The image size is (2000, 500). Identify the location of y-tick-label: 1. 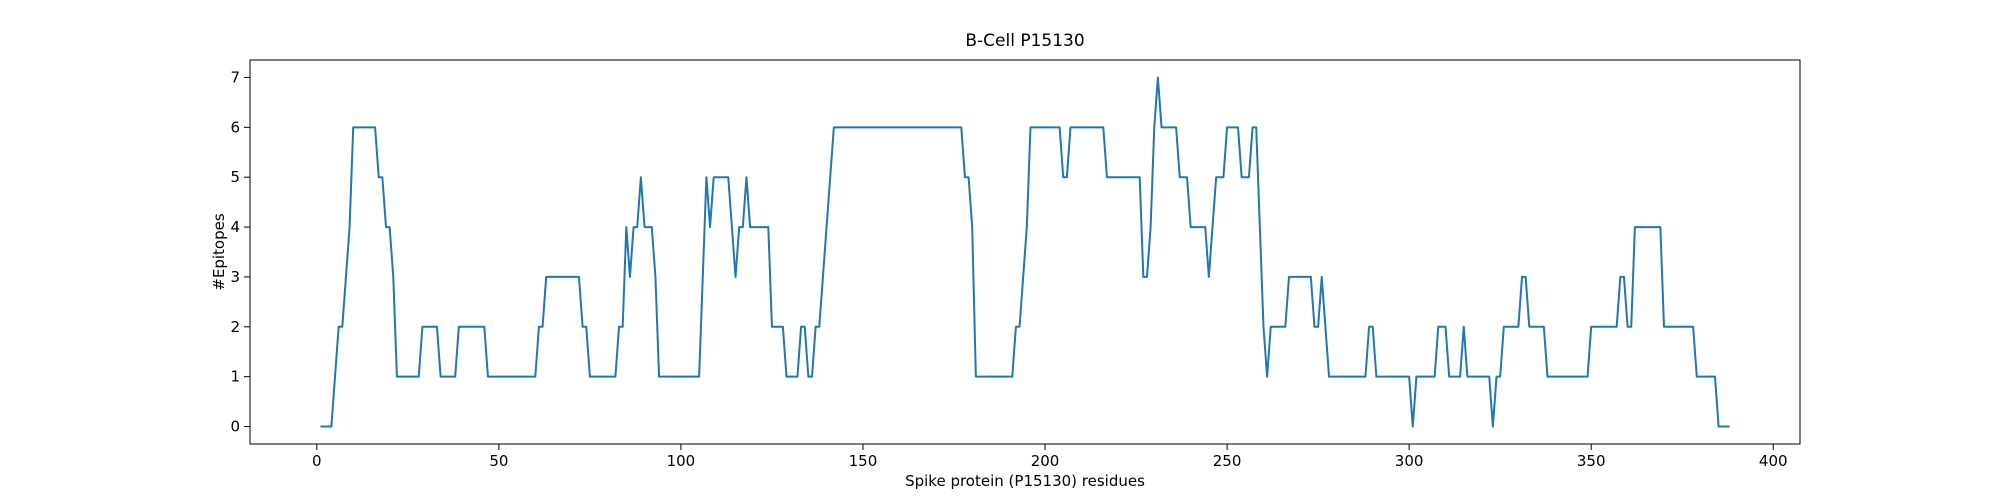
(235, 377).